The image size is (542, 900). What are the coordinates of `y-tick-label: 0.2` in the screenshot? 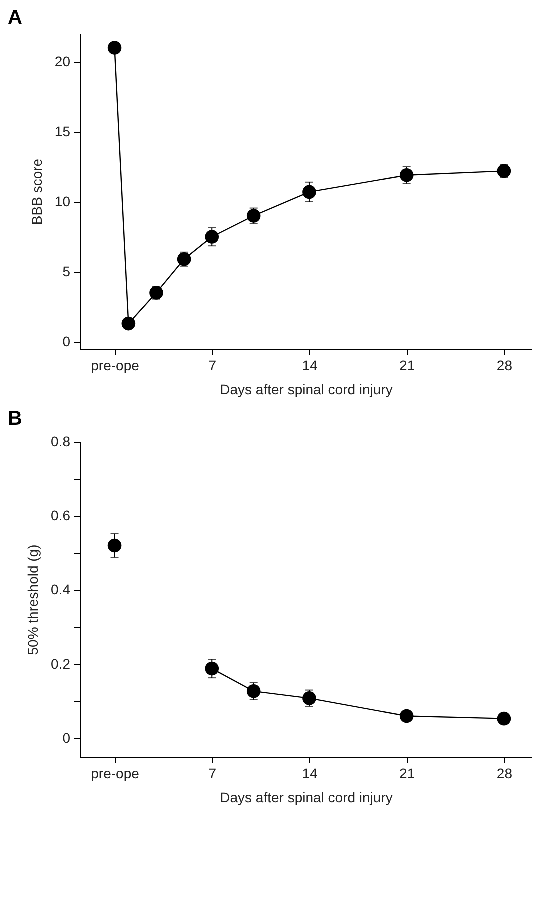 It's located at (61, 664).